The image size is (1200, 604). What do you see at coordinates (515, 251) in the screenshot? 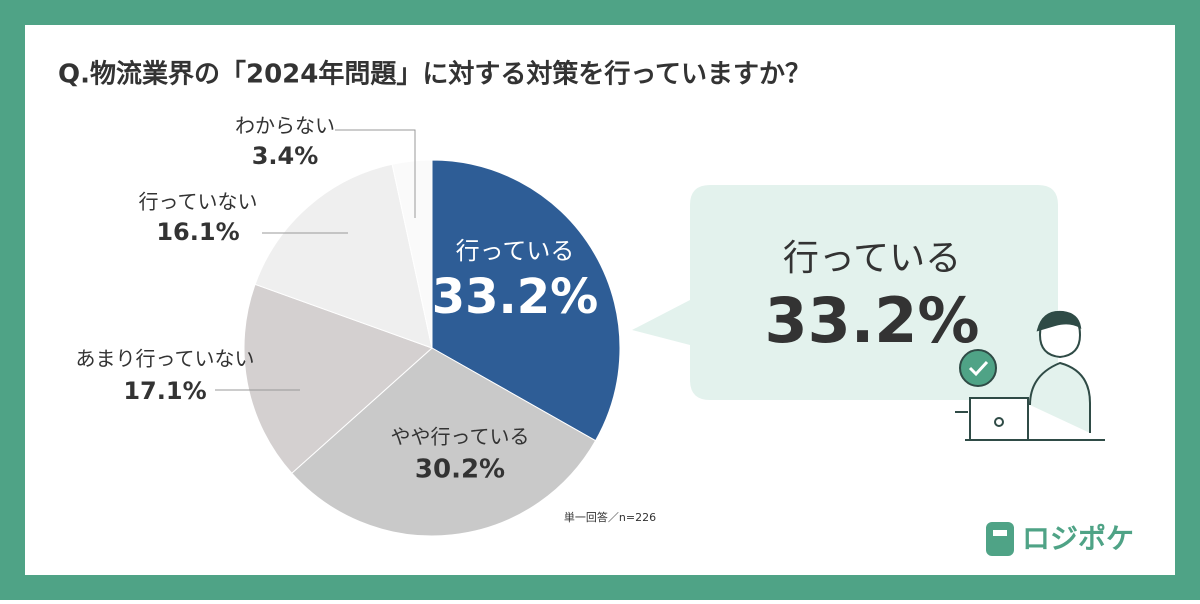
I see `slice-label: 行っている` at bounding box center [515, 251].